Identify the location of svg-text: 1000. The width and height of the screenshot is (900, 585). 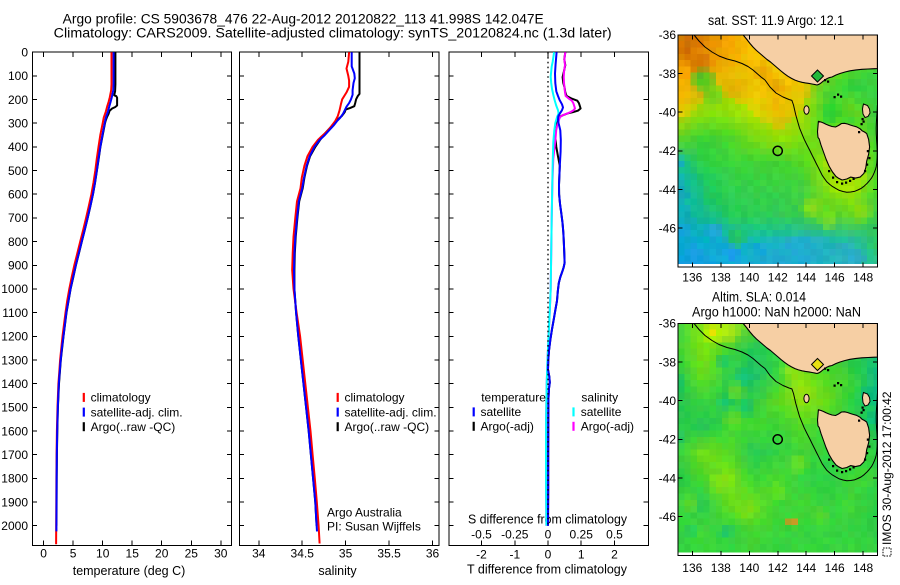
(14, 289).